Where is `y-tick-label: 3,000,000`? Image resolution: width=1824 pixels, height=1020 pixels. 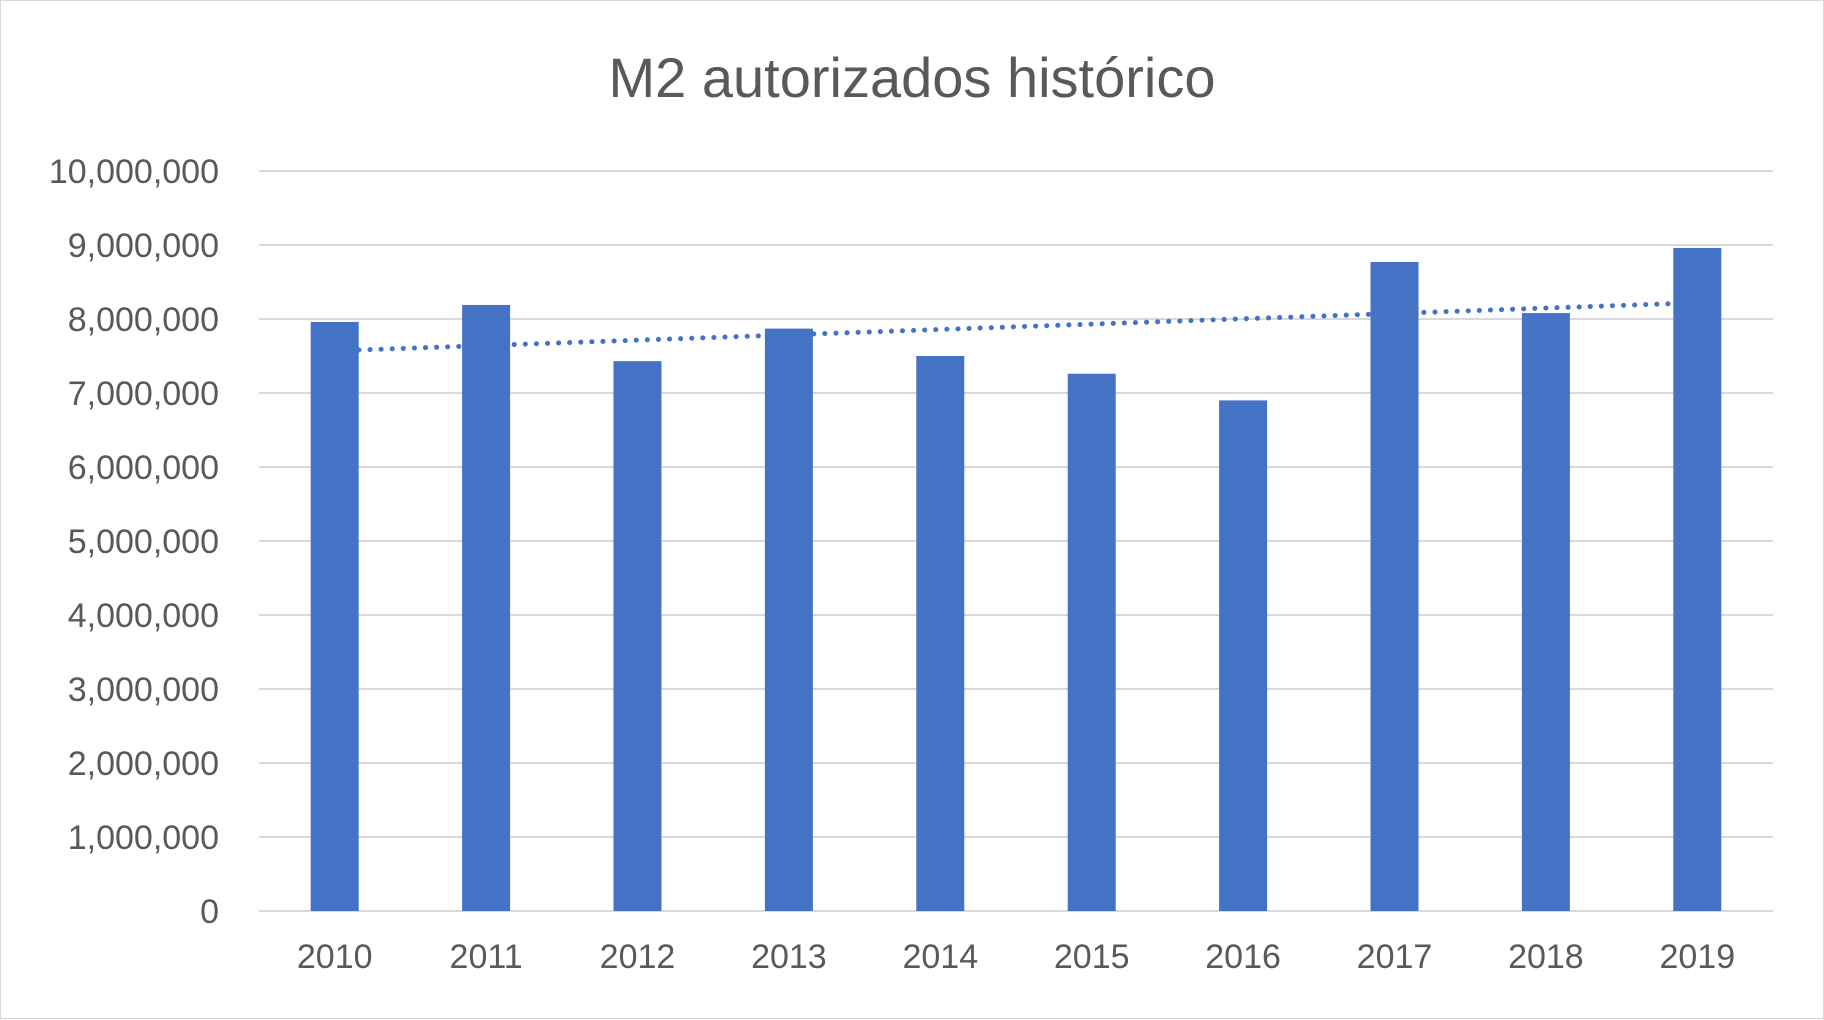
y-tick-label: 3,000,000 is located at coordinates (143, 690).